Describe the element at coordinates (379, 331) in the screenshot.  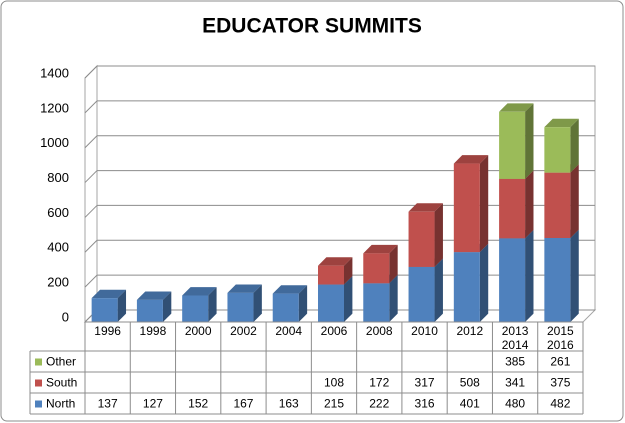
I see `x-tick-label: 2008` at that location.